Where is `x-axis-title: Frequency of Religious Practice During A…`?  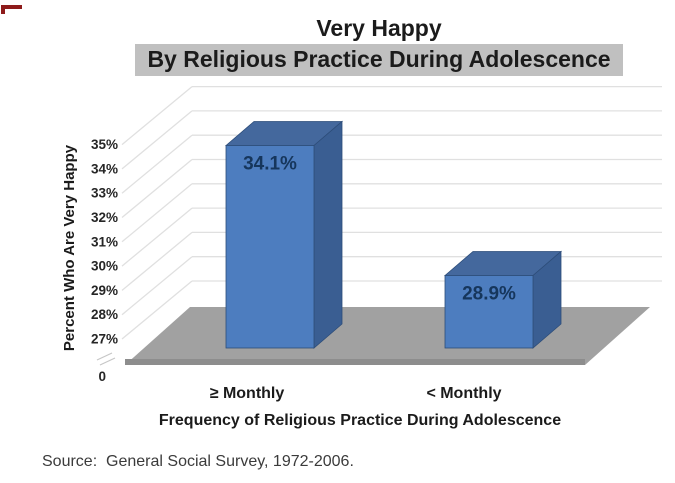
x-axis-title: Frequency of Religious Practice During A… is located at coordinates (360, 420).